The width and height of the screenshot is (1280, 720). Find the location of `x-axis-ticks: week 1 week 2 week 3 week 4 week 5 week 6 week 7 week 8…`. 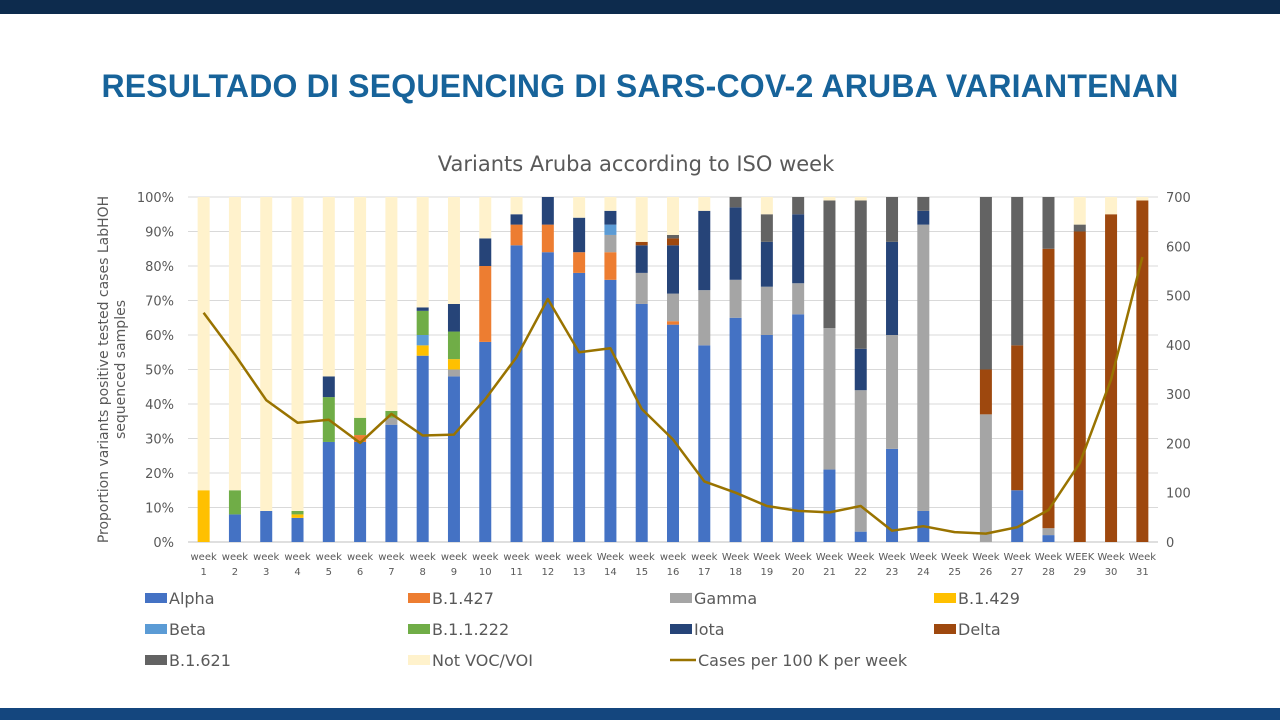

x-axis-ticks: week 1 week 2 week 3 week 4 week 5 week 6 week 7 week 8… is located at coordinates (674, 565).